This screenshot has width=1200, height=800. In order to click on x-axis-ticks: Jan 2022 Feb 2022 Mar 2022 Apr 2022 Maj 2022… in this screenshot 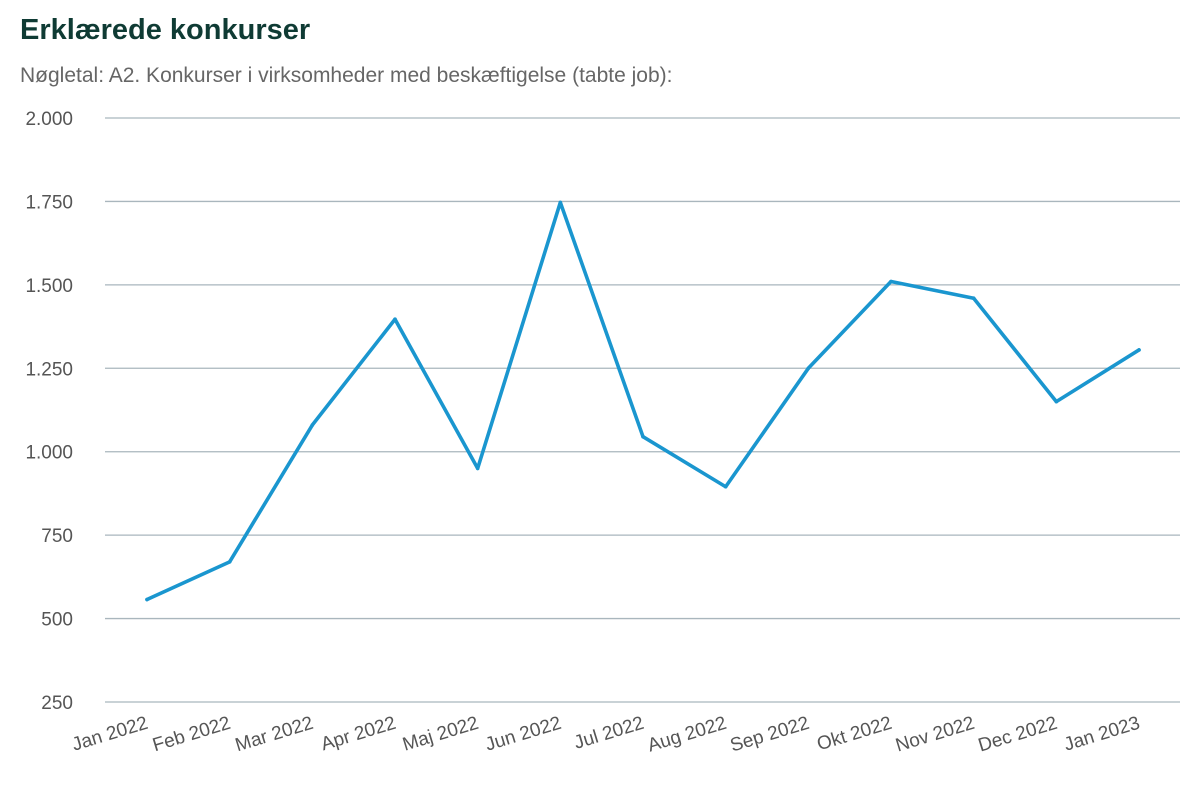, I will do `click(606, 735)`.